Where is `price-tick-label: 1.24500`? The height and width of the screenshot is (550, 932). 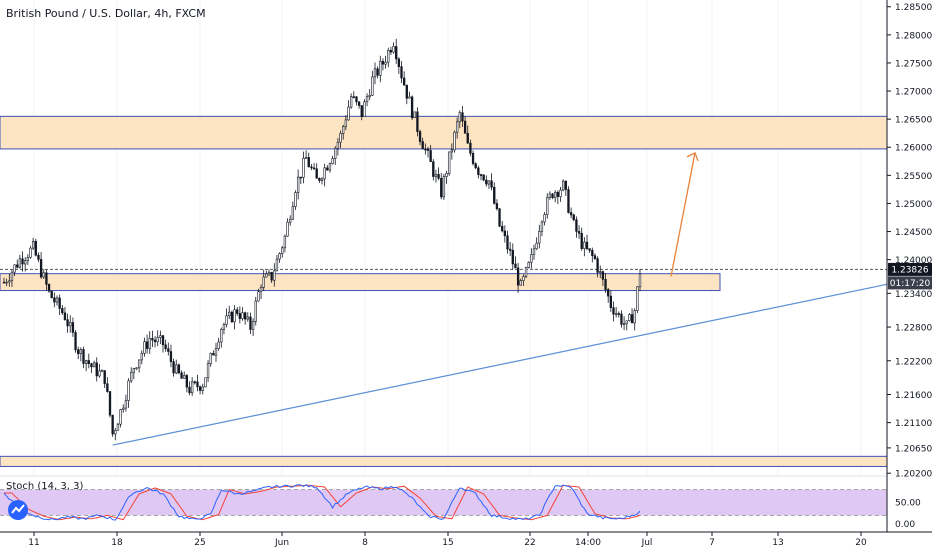
price-tick-label: 1.24500 is located at coordinates (913, 233).